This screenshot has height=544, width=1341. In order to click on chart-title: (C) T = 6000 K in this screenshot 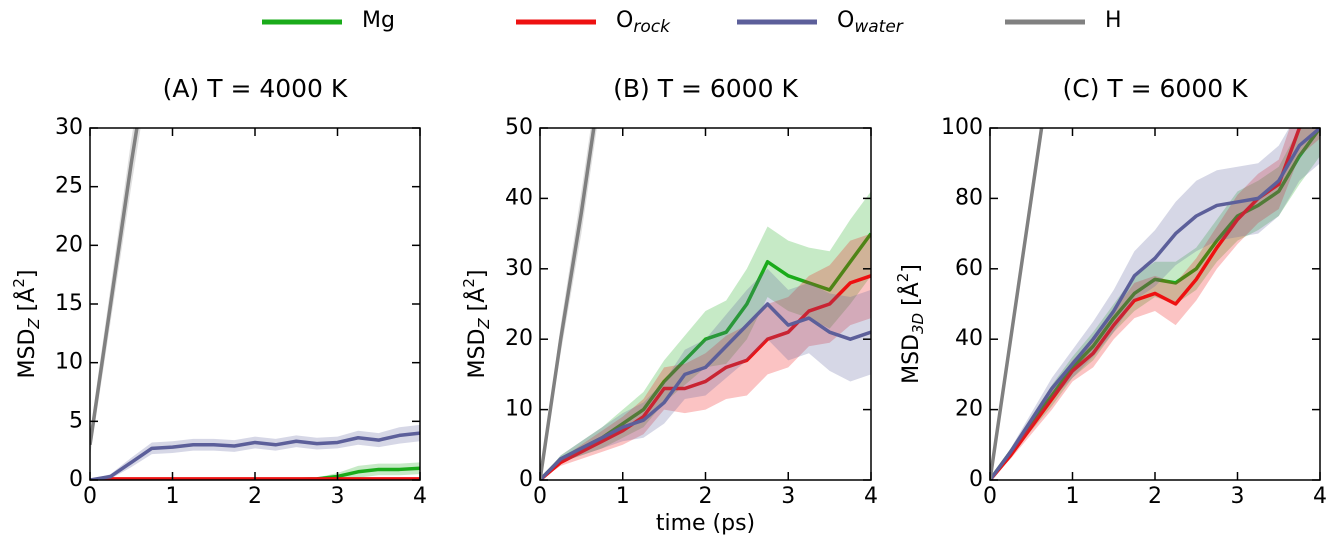, I will do `click(1156, 88)`.